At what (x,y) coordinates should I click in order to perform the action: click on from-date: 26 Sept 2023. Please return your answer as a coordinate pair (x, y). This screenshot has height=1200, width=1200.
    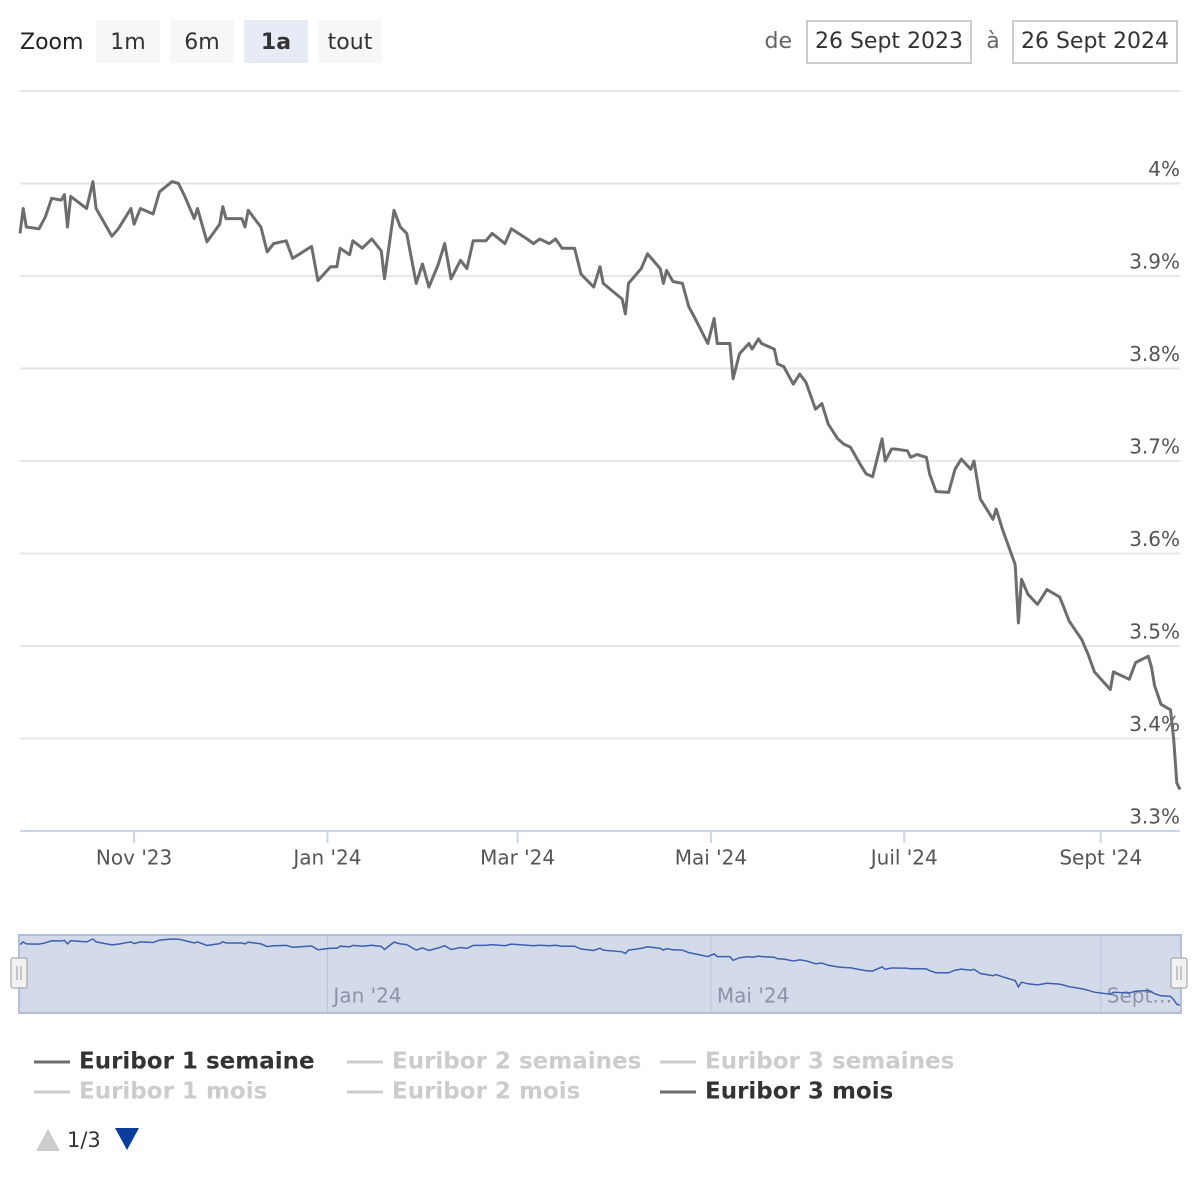
    Looking at the image, I should click on (889, 41).